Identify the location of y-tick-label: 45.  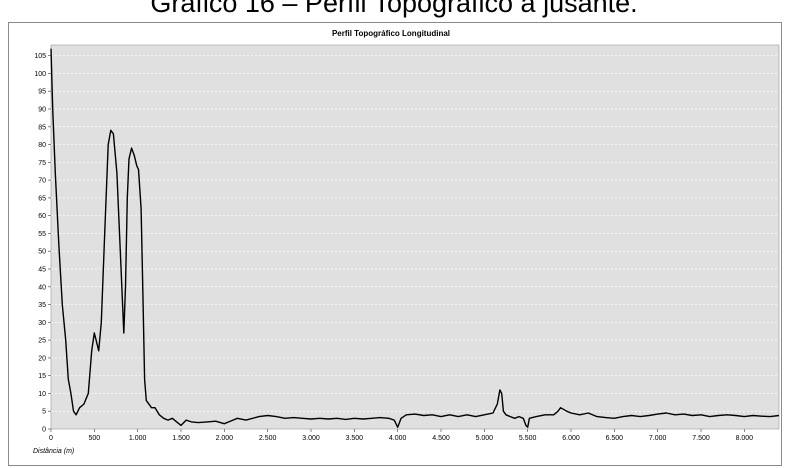
(42, 270).